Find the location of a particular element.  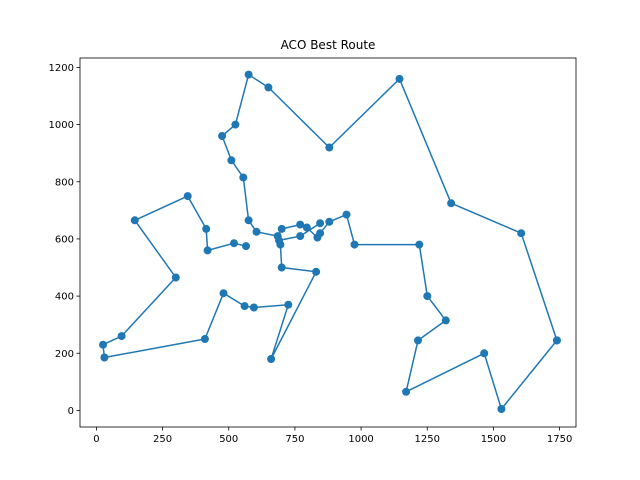

x-tick-label: 0 is located at coordinates (96, 439).